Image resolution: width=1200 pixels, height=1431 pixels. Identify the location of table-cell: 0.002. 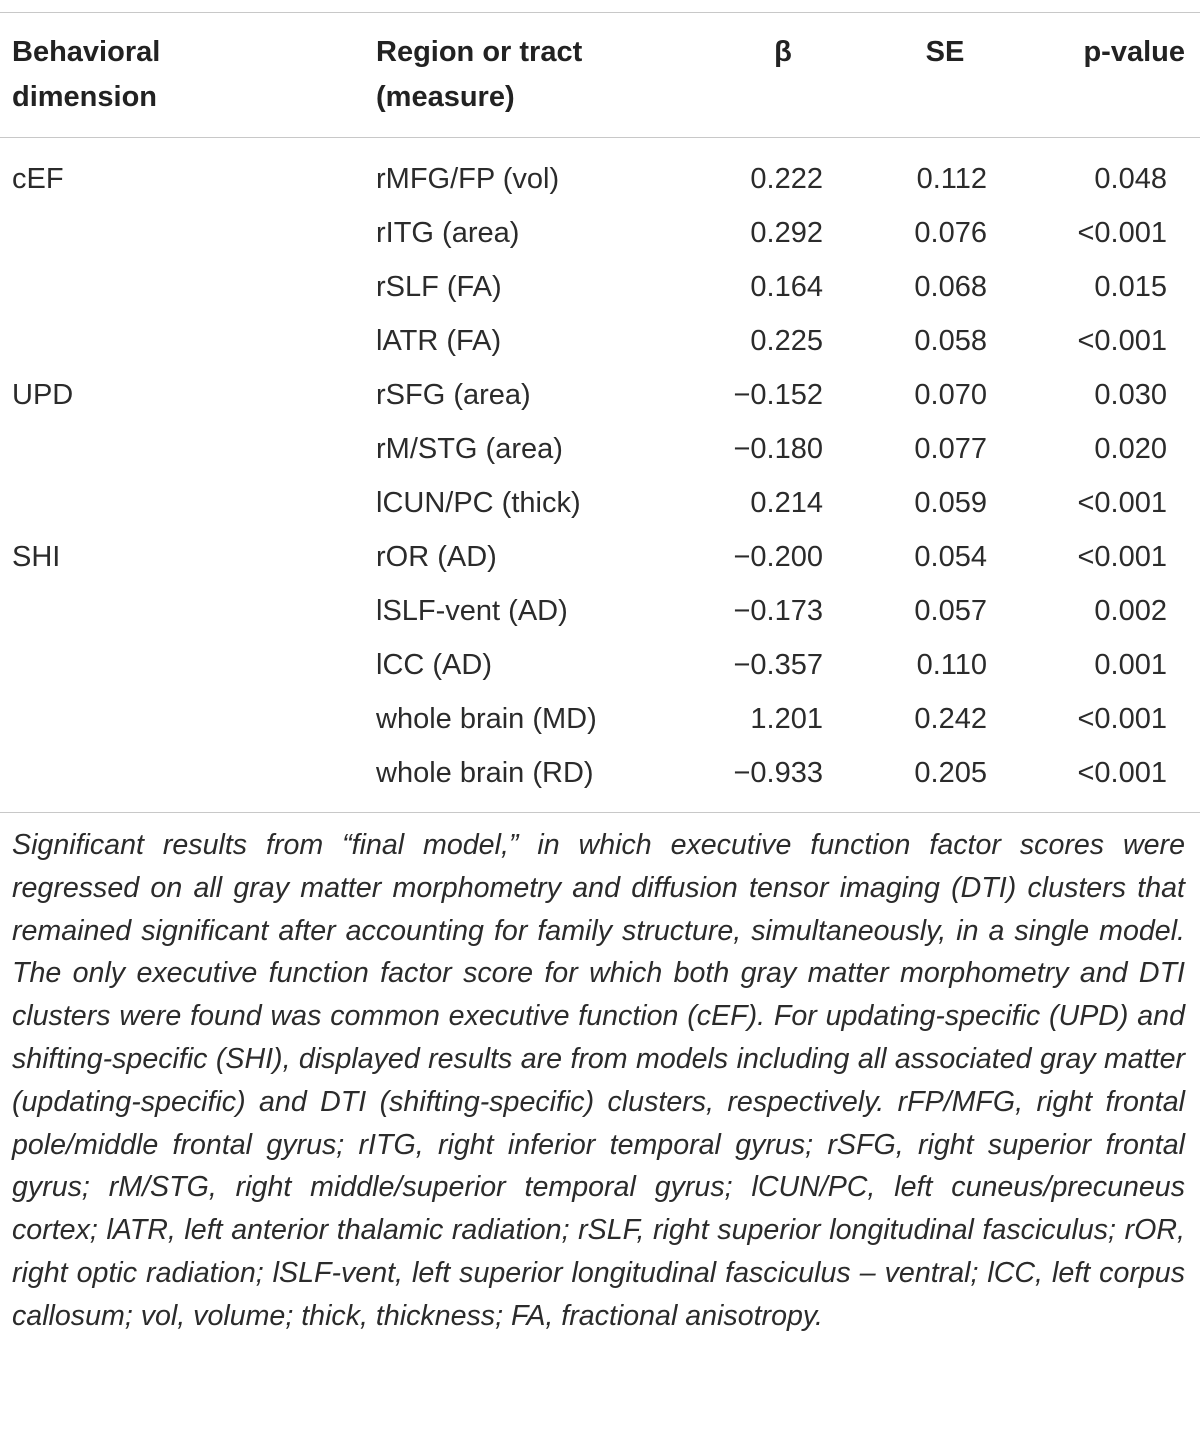
(1130, 611).